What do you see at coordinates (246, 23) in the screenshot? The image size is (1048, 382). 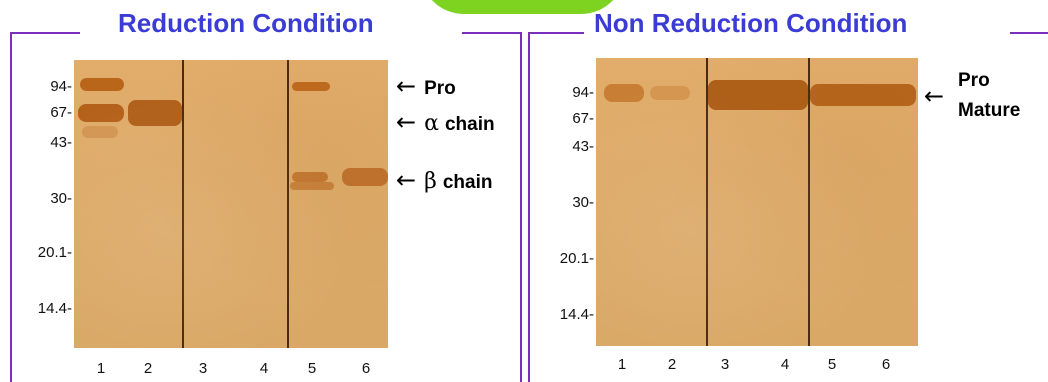 I see `panel-title-reduction: Reduction Condition` at bounding box center [246, 23].